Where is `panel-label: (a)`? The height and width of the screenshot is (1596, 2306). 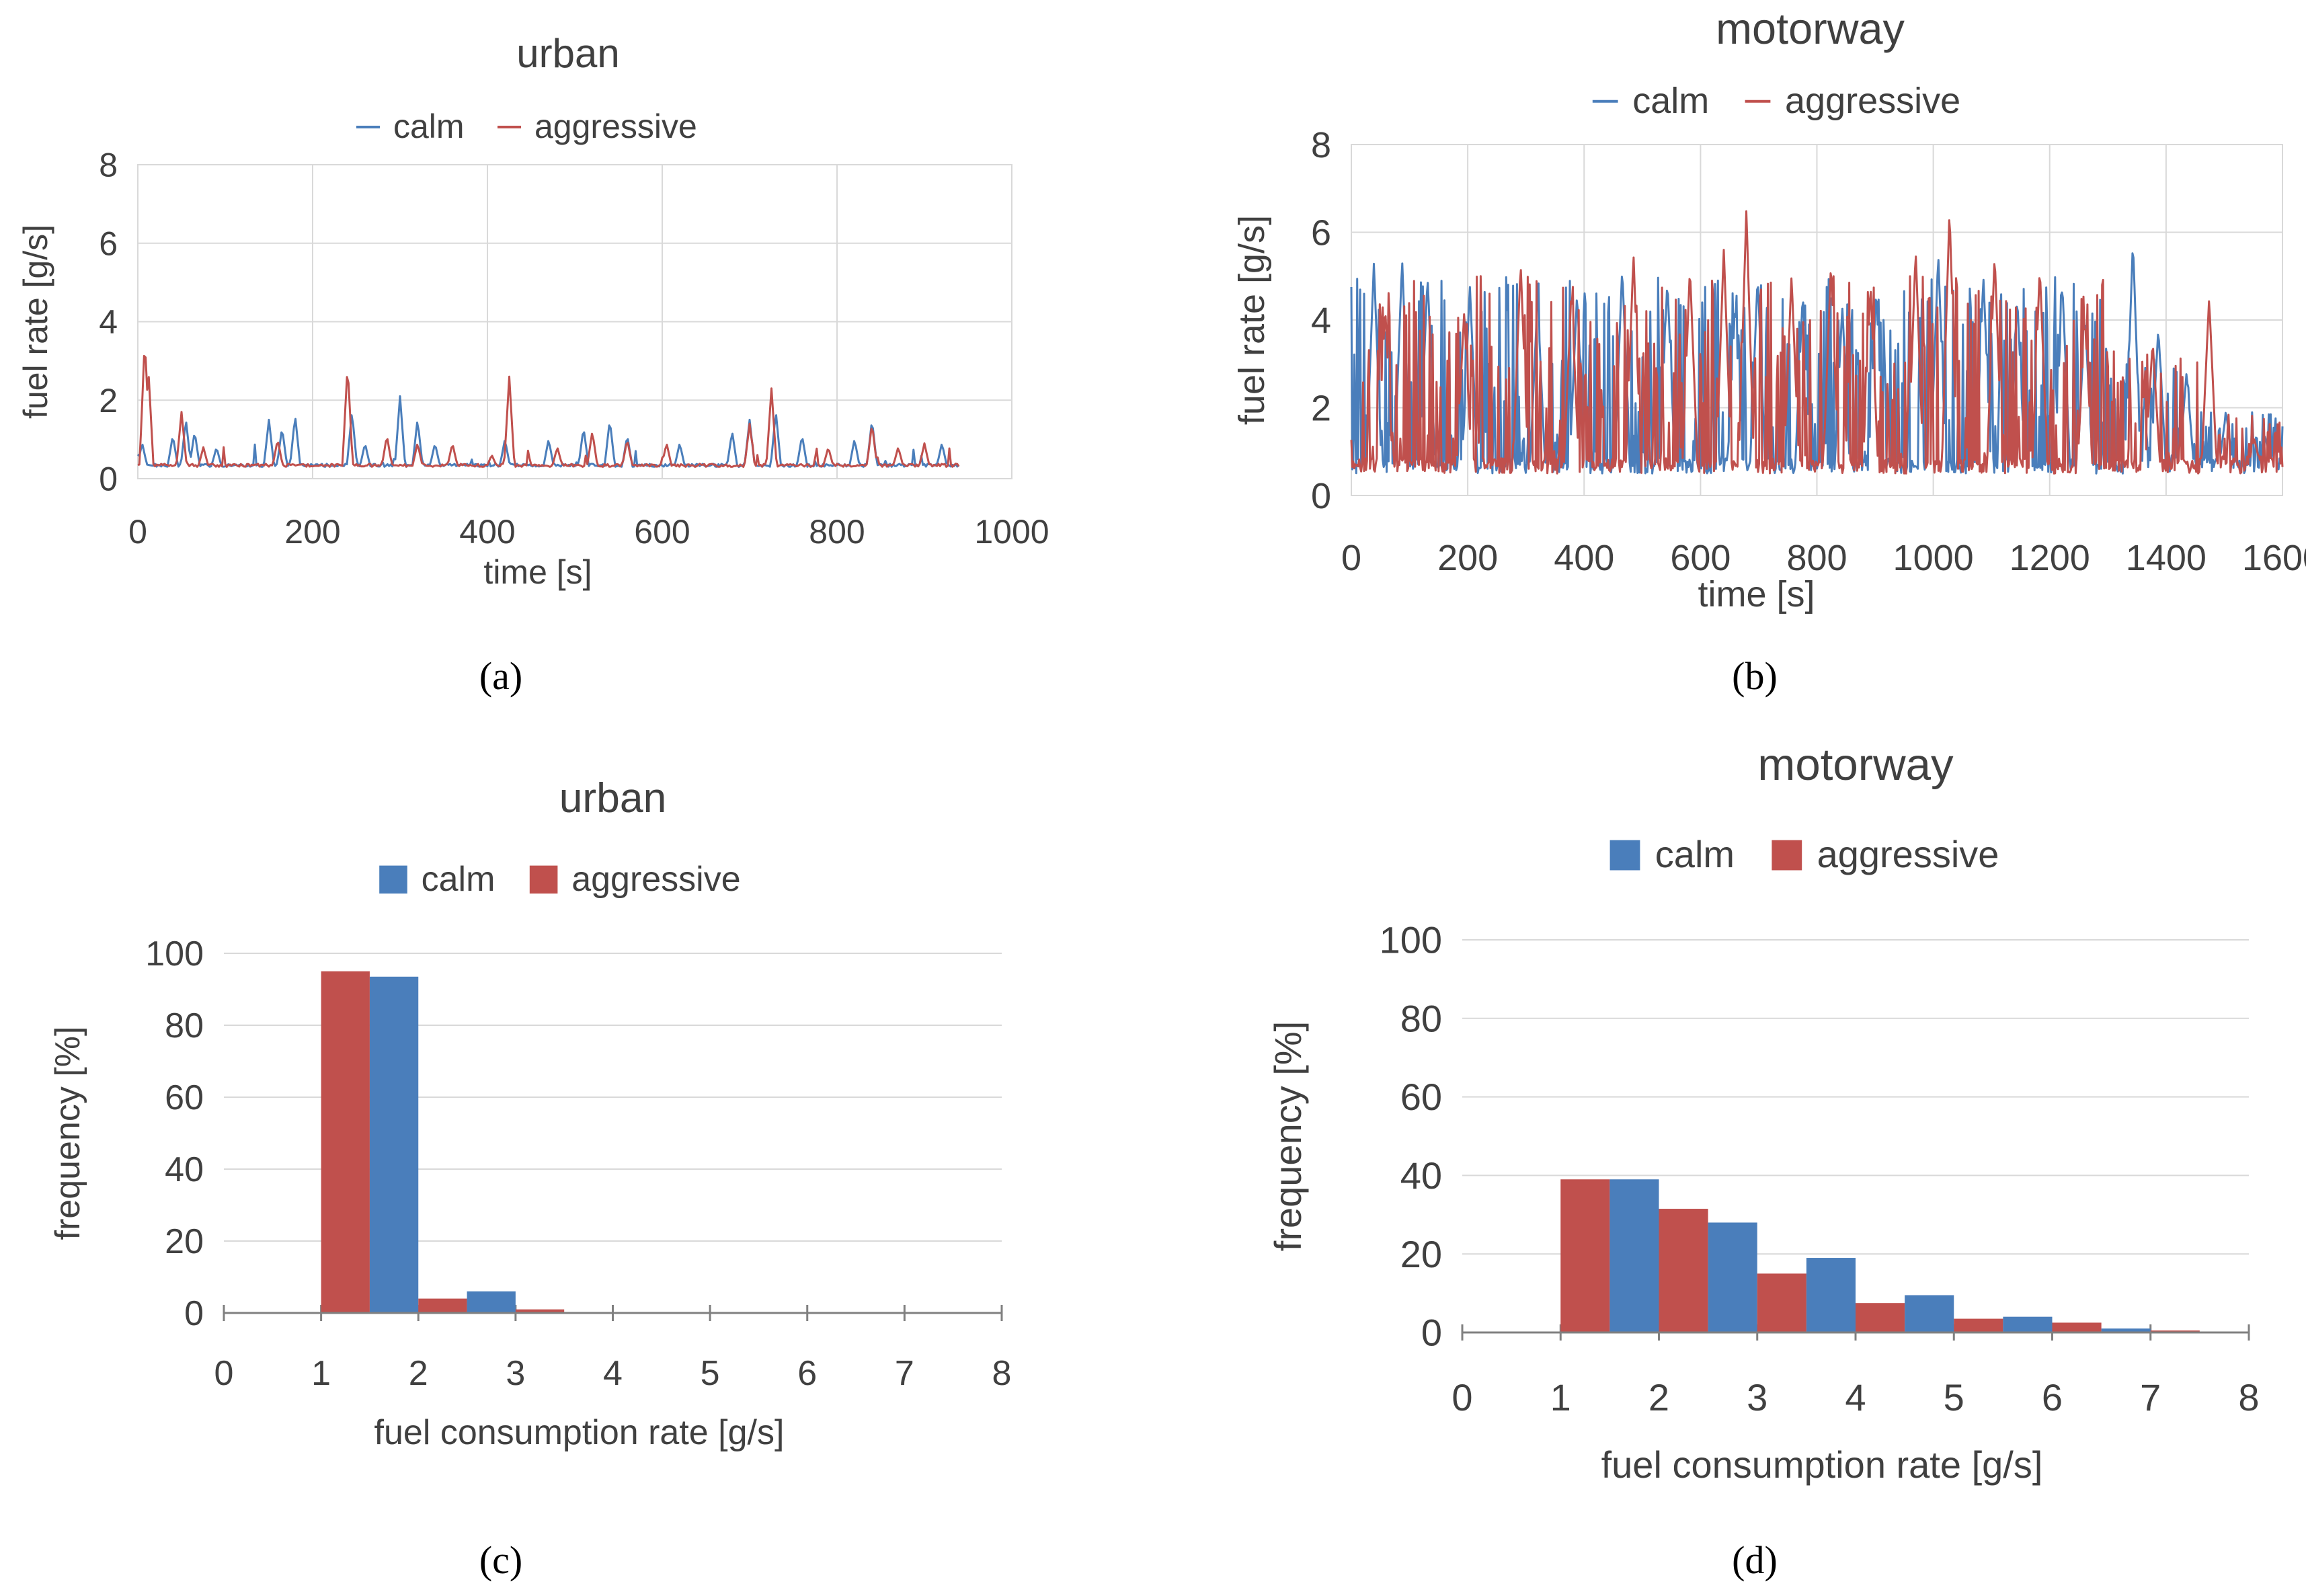 panel-label: (a) is located at coordinates (501, 676).